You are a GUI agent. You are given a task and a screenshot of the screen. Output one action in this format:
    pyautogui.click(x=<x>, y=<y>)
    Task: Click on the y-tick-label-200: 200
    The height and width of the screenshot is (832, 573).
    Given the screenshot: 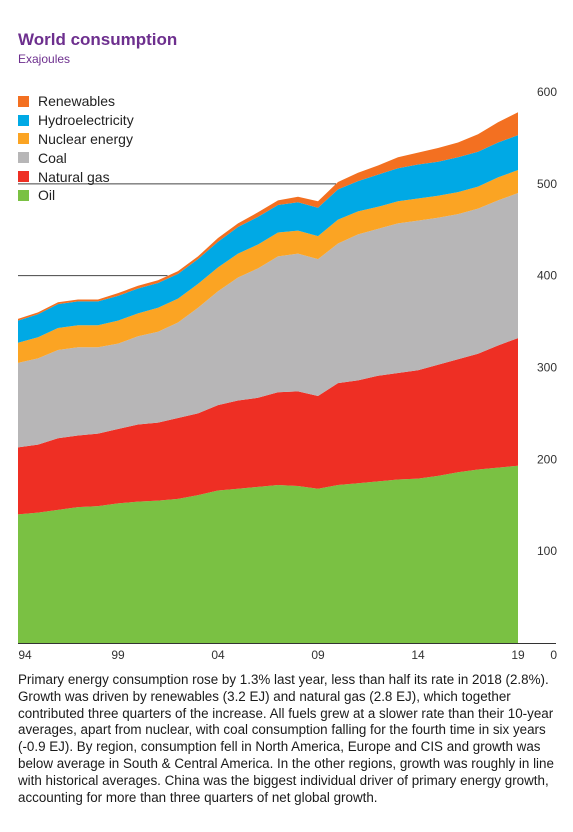 What is the action you would take?
    pyautogui.click(x=547, y=459)
    